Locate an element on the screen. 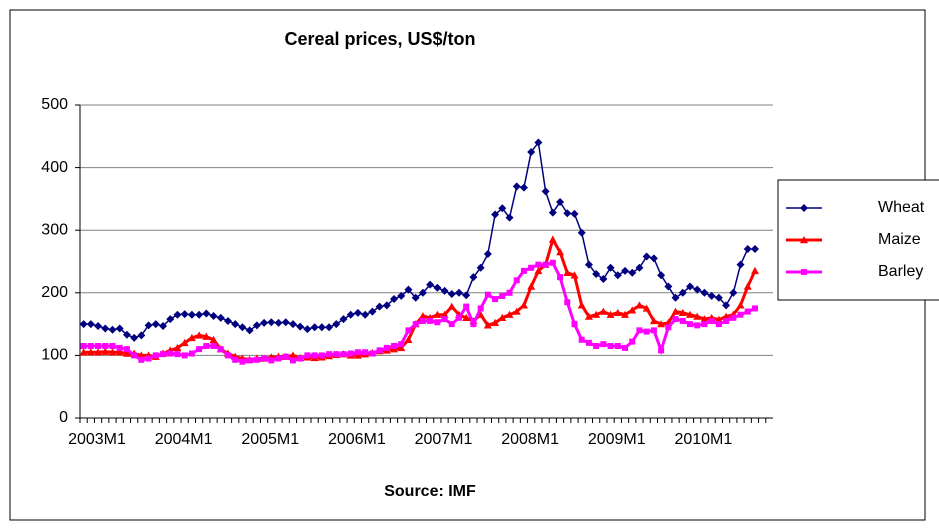  y-tick-label: 400 is located at coordinates (54, 167).